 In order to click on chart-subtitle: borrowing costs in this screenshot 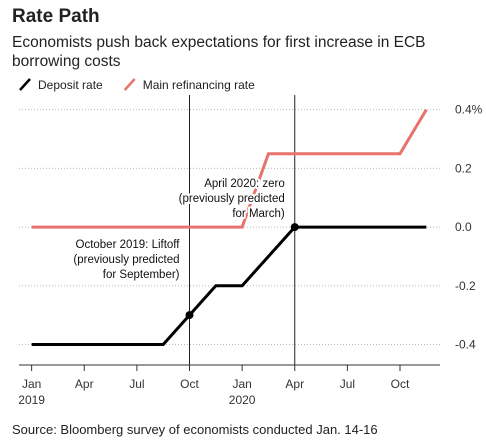, I will do `click(66, 61)`.